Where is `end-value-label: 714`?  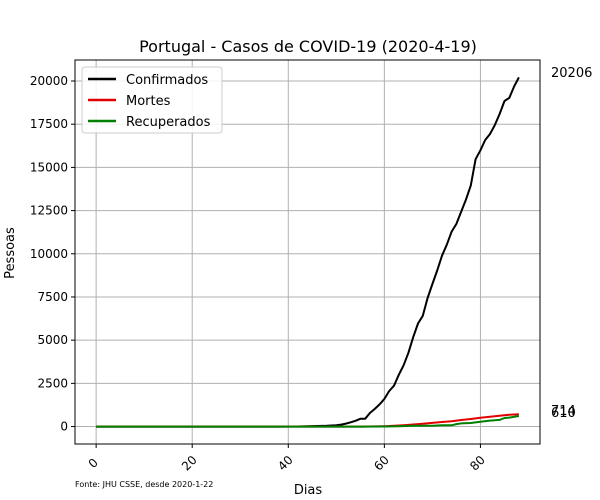 end-value-label: 714 is located at coordinates (563, 411).